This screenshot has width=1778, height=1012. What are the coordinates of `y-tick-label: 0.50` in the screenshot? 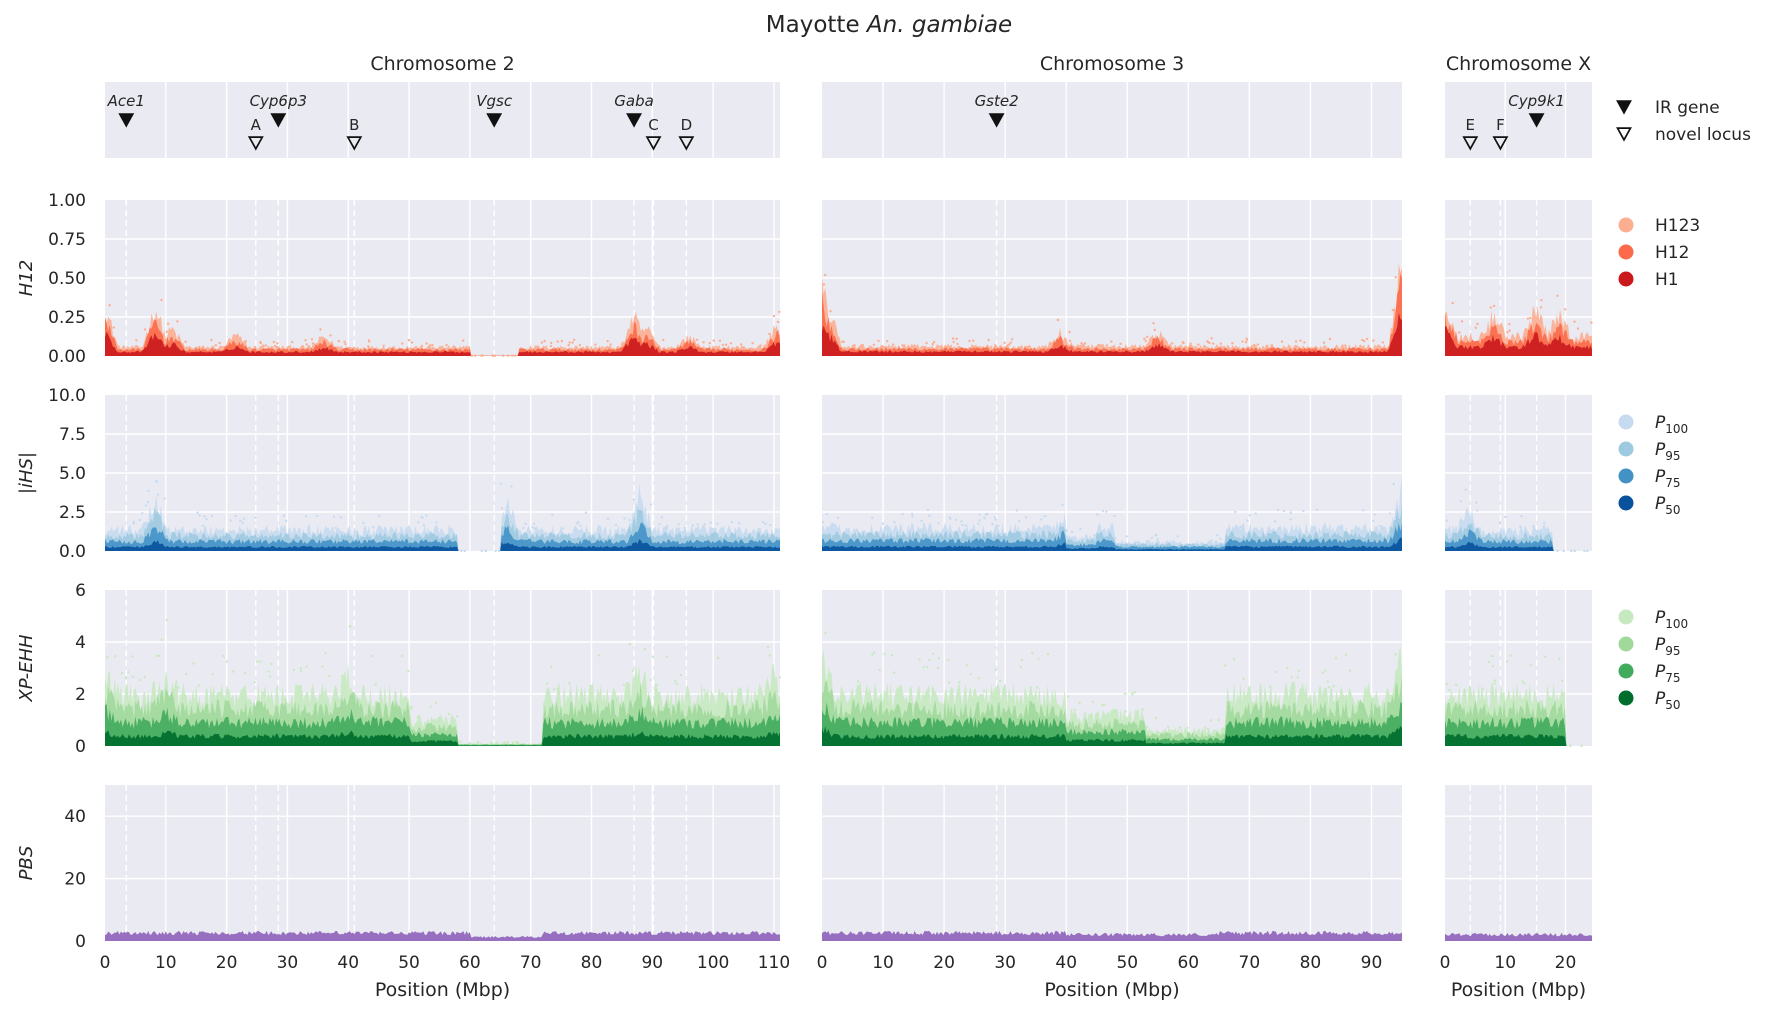 It's located at (67, 279).